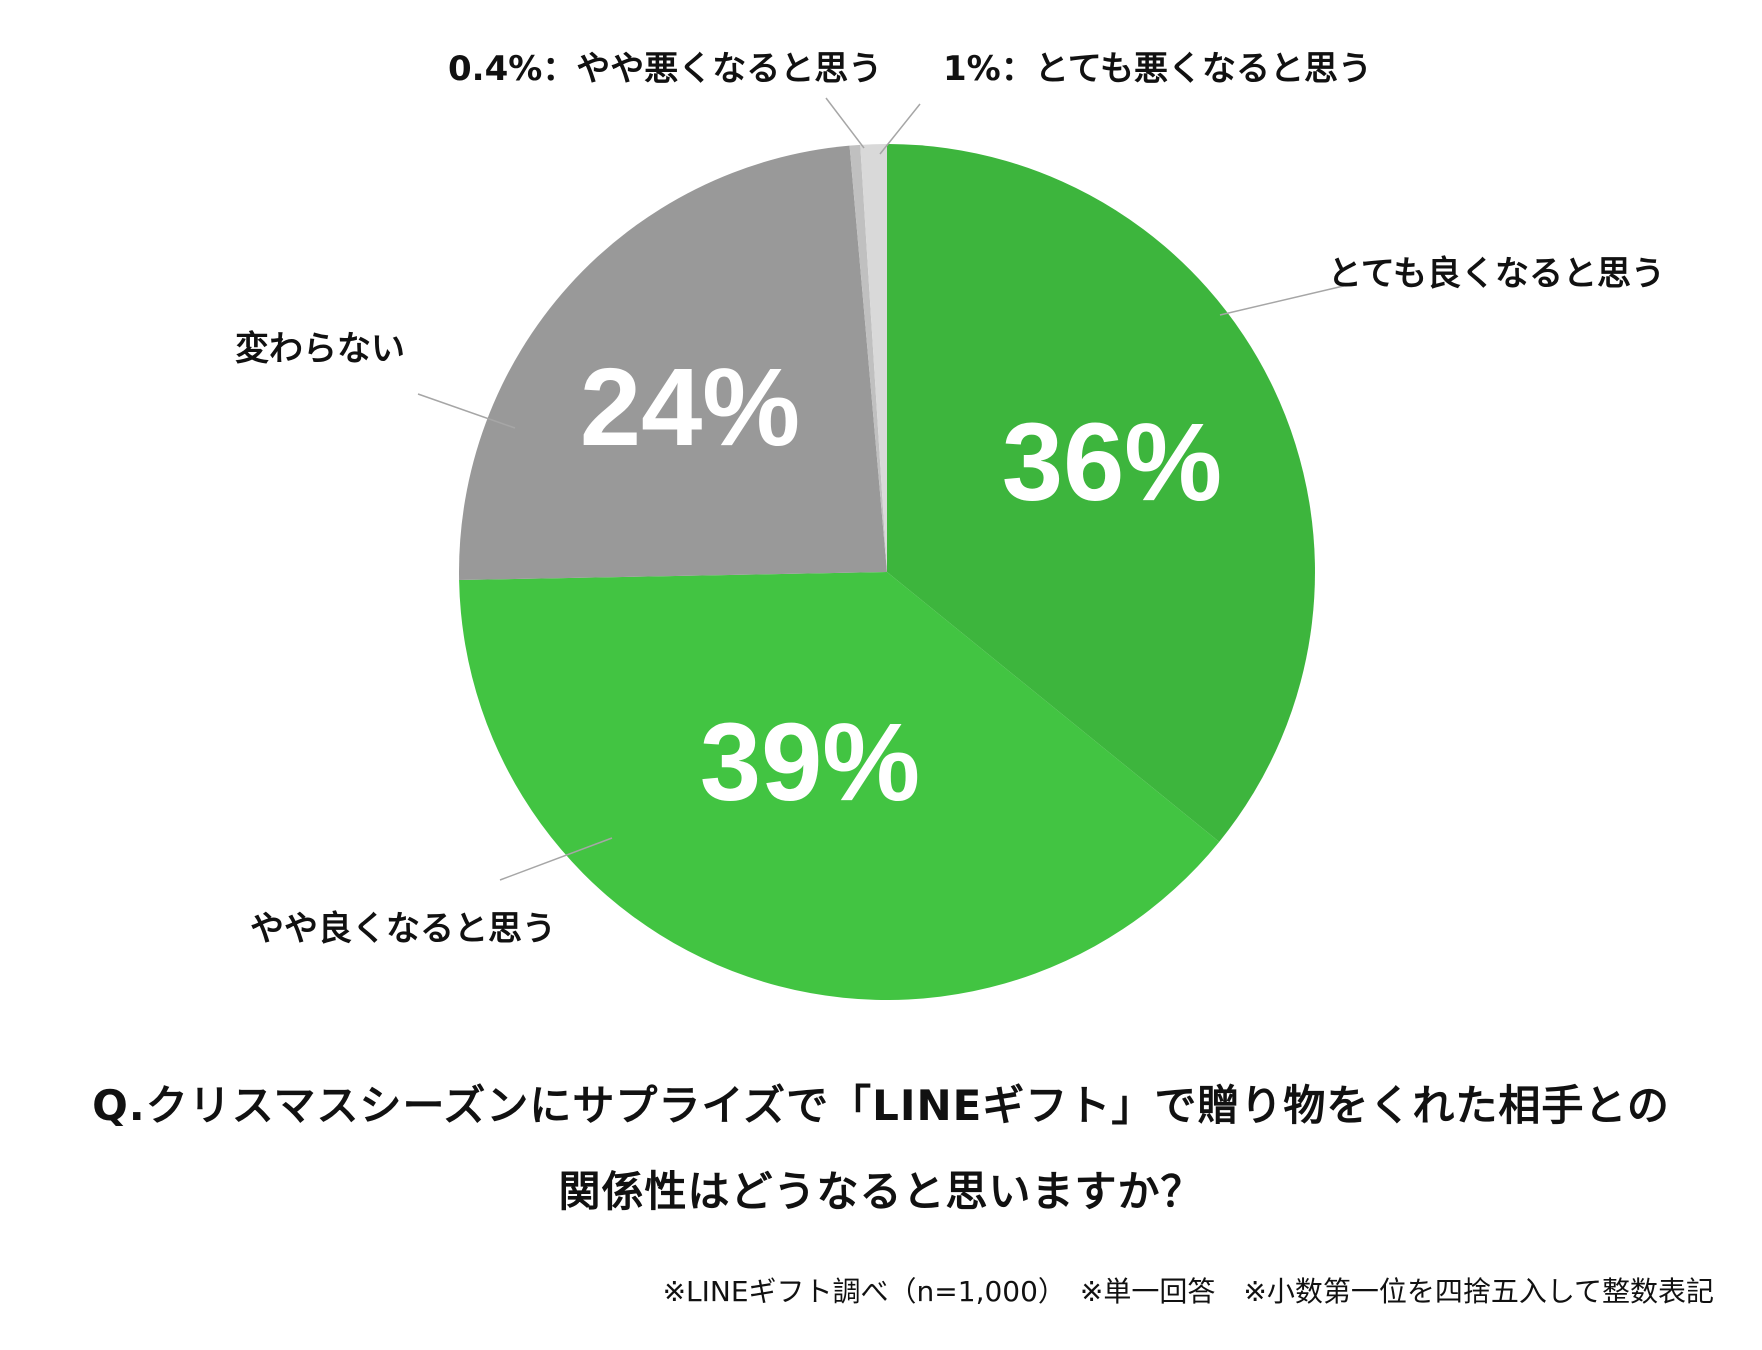 This screenshot has width=1762, height=1350. Describe the element at coordinates (320, 349) in the screenshot. I see `slice-category-label: 変わらない` at that location.